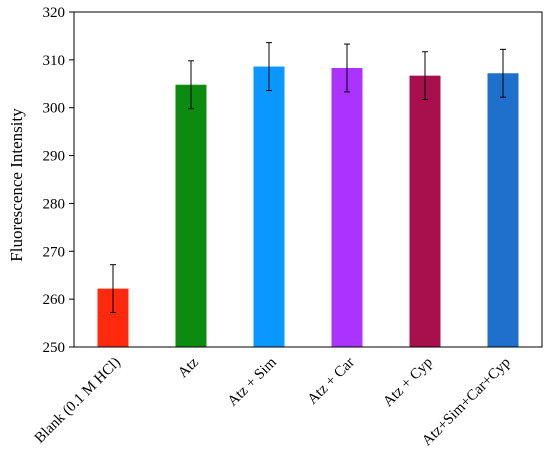  What do you see at coordinates (252, 381) in the screenshot?
I see `x-category-label: Atz + Sim` at bounding box center [252, 381].